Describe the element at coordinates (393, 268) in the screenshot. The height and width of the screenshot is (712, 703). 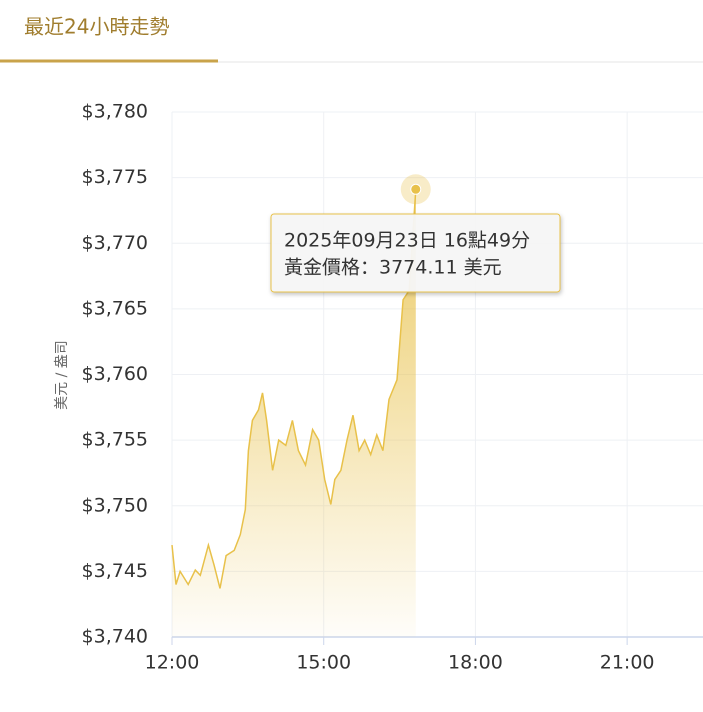
I see `tooltip-line: 黃金價格：3774.11 美元` at that location.